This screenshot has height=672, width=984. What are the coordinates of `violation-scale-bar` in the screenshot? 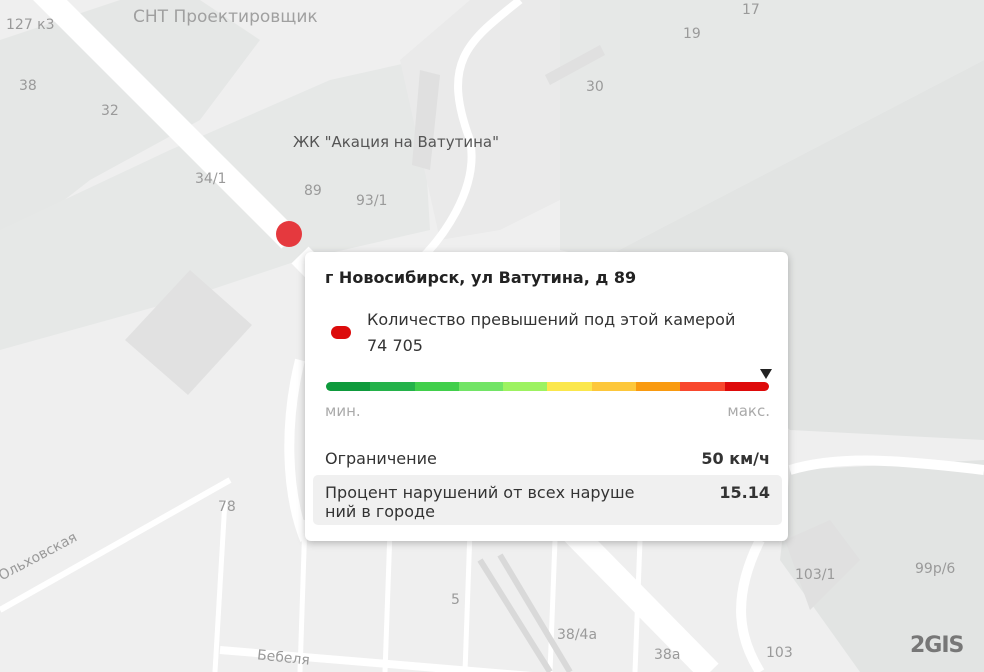 It's located at (547, 386).